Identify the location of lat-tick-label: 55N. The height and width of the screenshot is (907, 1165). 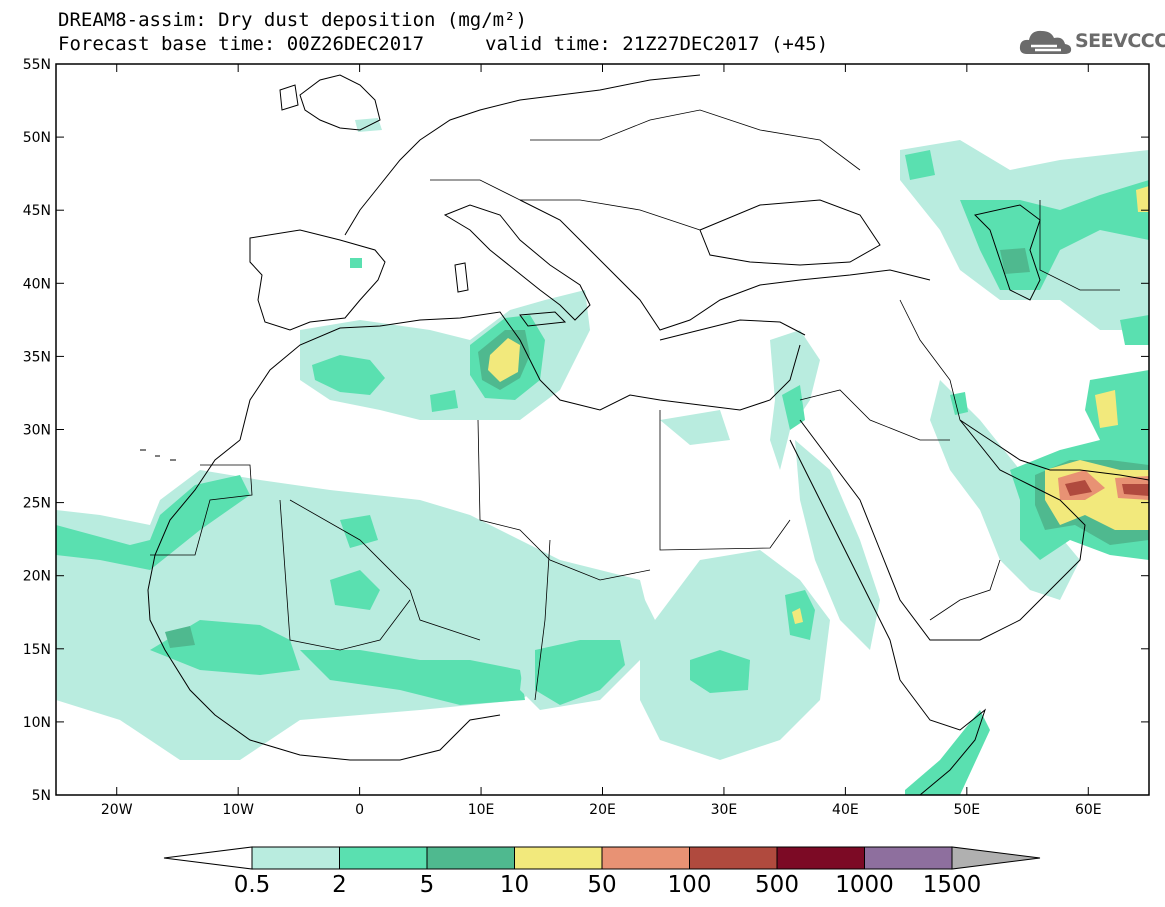
(37, 65).